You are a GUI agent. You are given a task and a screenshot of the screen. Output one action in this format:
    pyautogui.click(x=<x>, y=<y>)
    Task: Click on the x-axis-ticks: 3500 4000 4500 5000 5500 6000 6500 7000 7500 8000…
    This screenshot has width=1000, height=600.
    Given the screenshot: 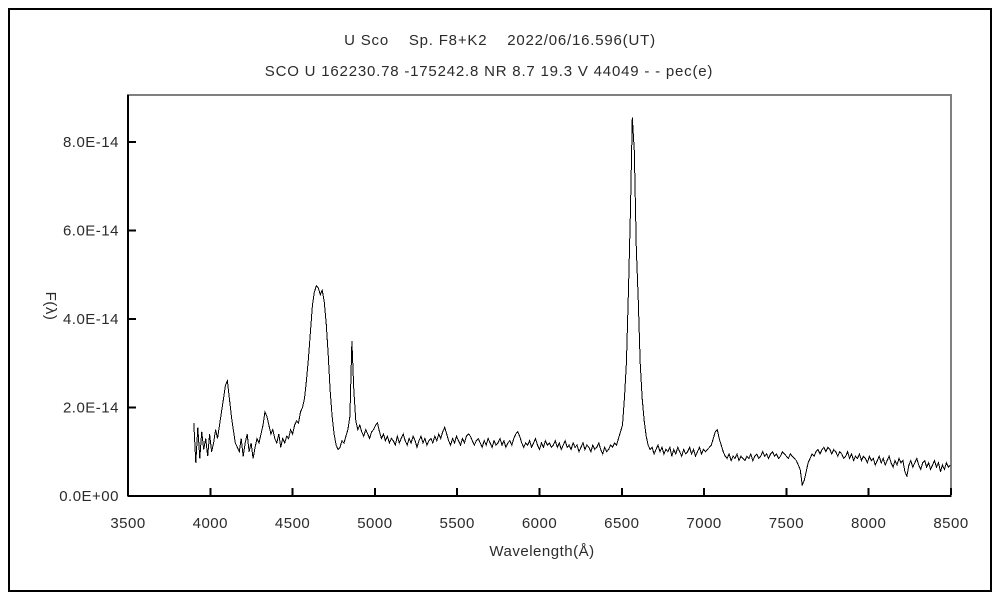 What is the action you would take?
    pyautogui.click(x=539, y=510)
    